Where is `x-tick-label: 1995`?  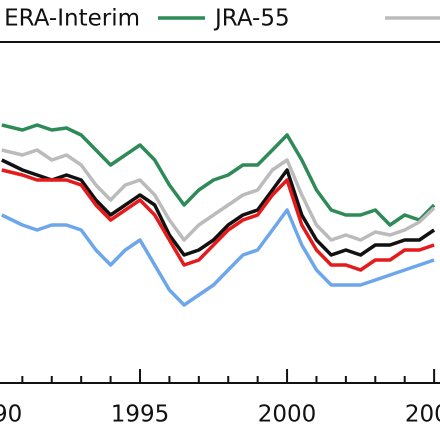 x-tick-label: 1995 is located at coordinates (140, 415).